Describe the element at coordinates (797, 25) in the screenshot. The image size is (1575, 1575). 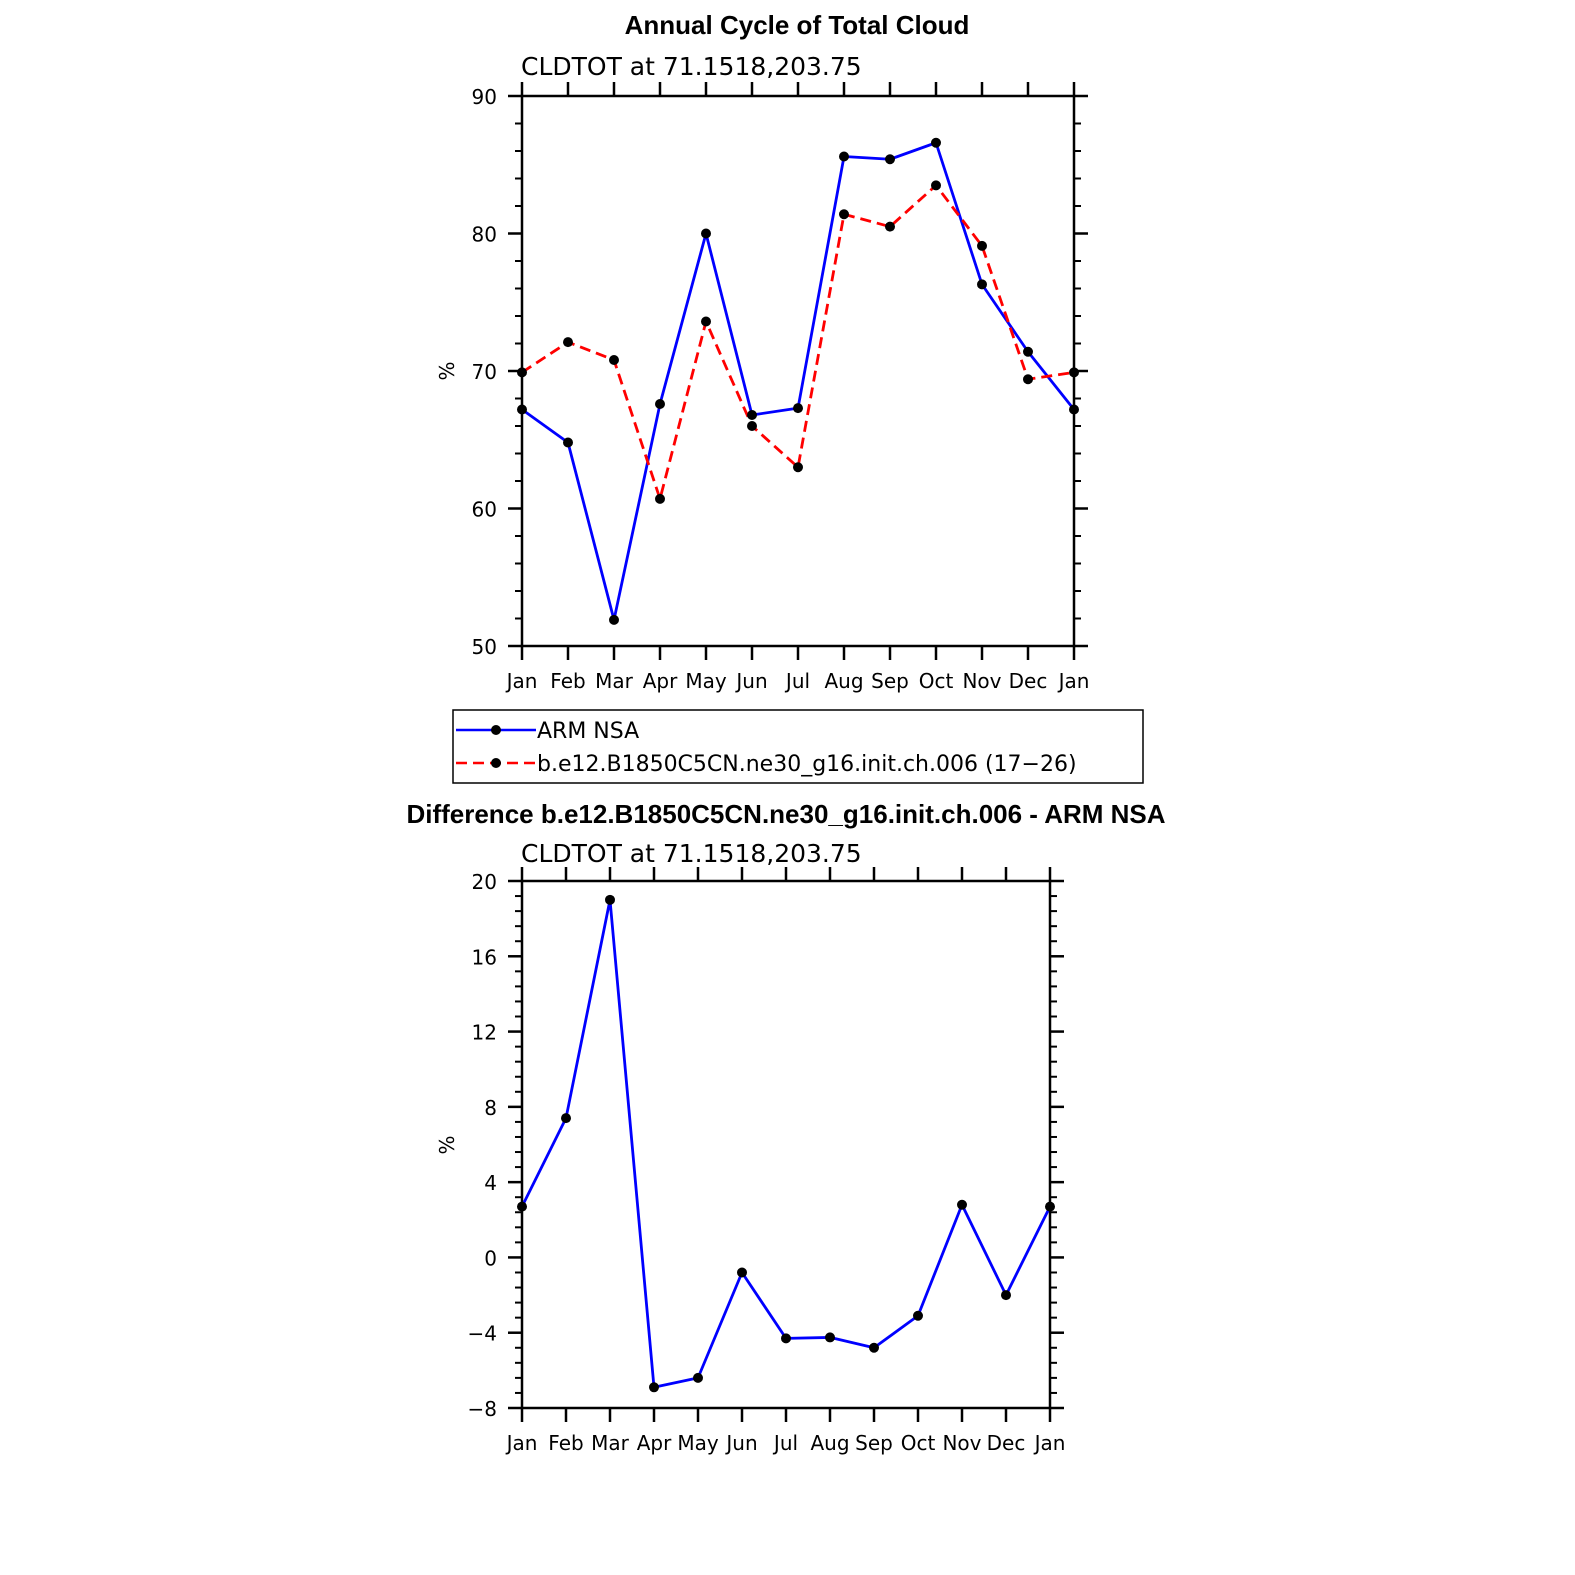
I see `chart1-title: Annual Cycle of Total Cloud` at that location.